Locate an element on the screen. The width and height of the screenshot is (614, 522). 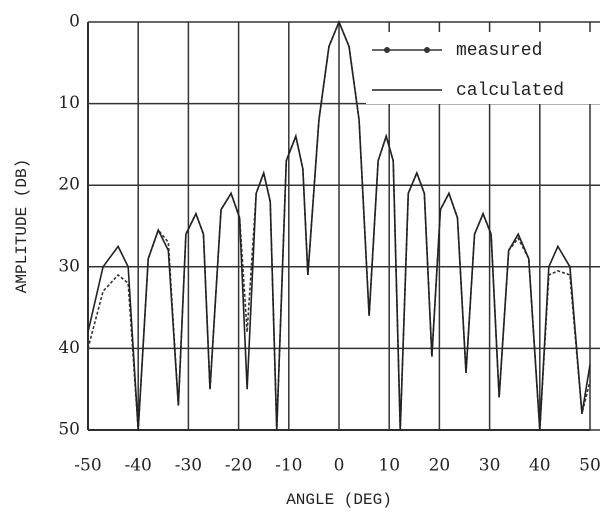
y-tick-label: 50 is located at coordinates (69, 430).